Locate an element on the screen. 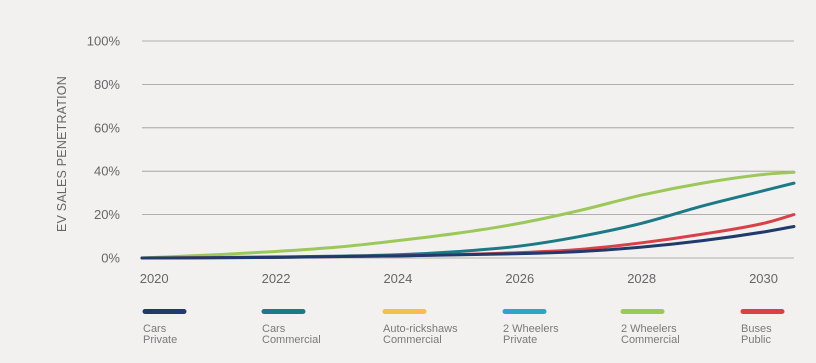  legend-label-cars-commercial: Cars is located at coordinates (274, 329).